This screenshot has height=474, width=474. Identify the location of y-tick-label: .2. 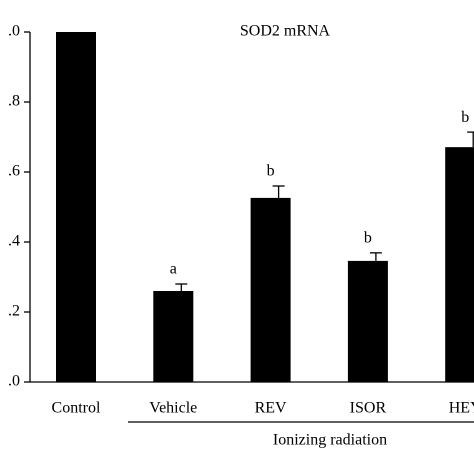
(14, 311).